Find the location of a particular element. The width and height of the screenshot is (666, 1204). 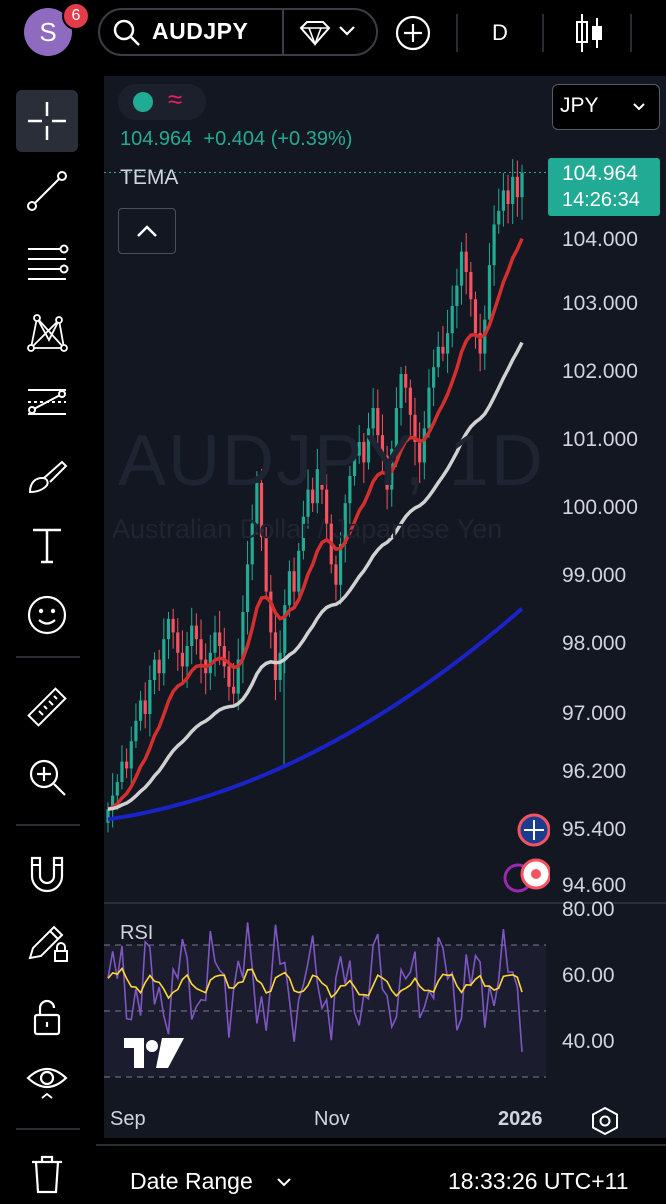

interval-button: D is located at coordinates (500, 32).